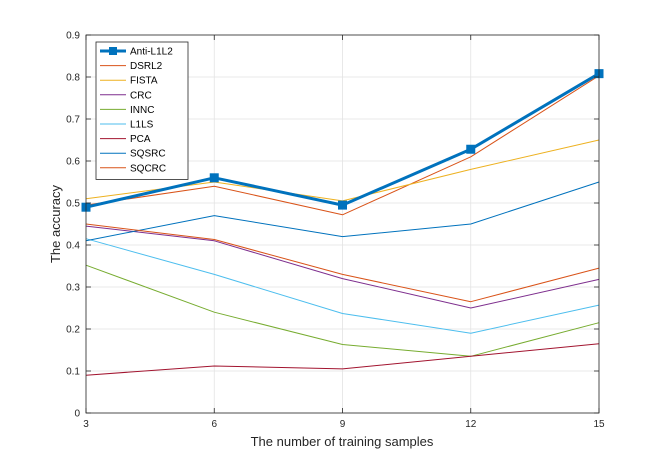  What do you see at coordinates (73, 162) in the screenshot?
I see `y-tick-label: 0.6` at bounding box center [73, 162].